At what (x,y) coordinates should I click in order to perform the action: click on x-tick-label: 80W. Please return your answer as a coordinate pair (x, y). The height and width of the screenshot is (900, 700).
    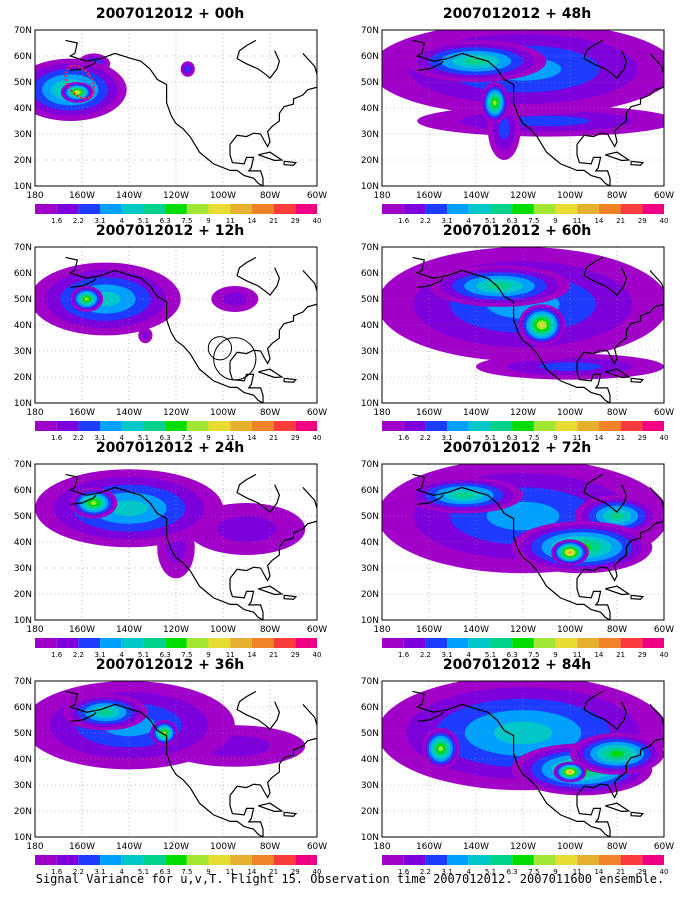
    Looking at the image, I should click on (617, 630).